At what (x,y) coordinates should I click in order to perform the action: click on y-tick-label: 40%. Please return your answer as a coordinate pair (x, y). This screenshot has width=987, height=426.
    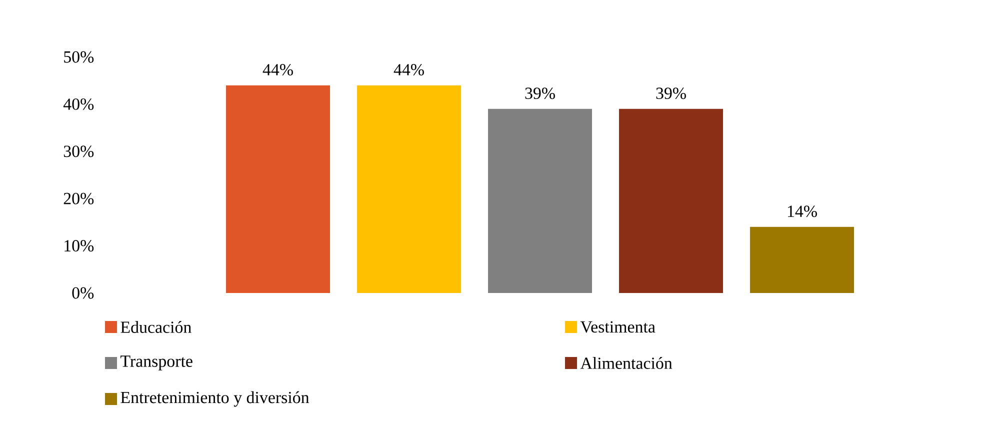
    Looking at the image, I should click on (78, 104).